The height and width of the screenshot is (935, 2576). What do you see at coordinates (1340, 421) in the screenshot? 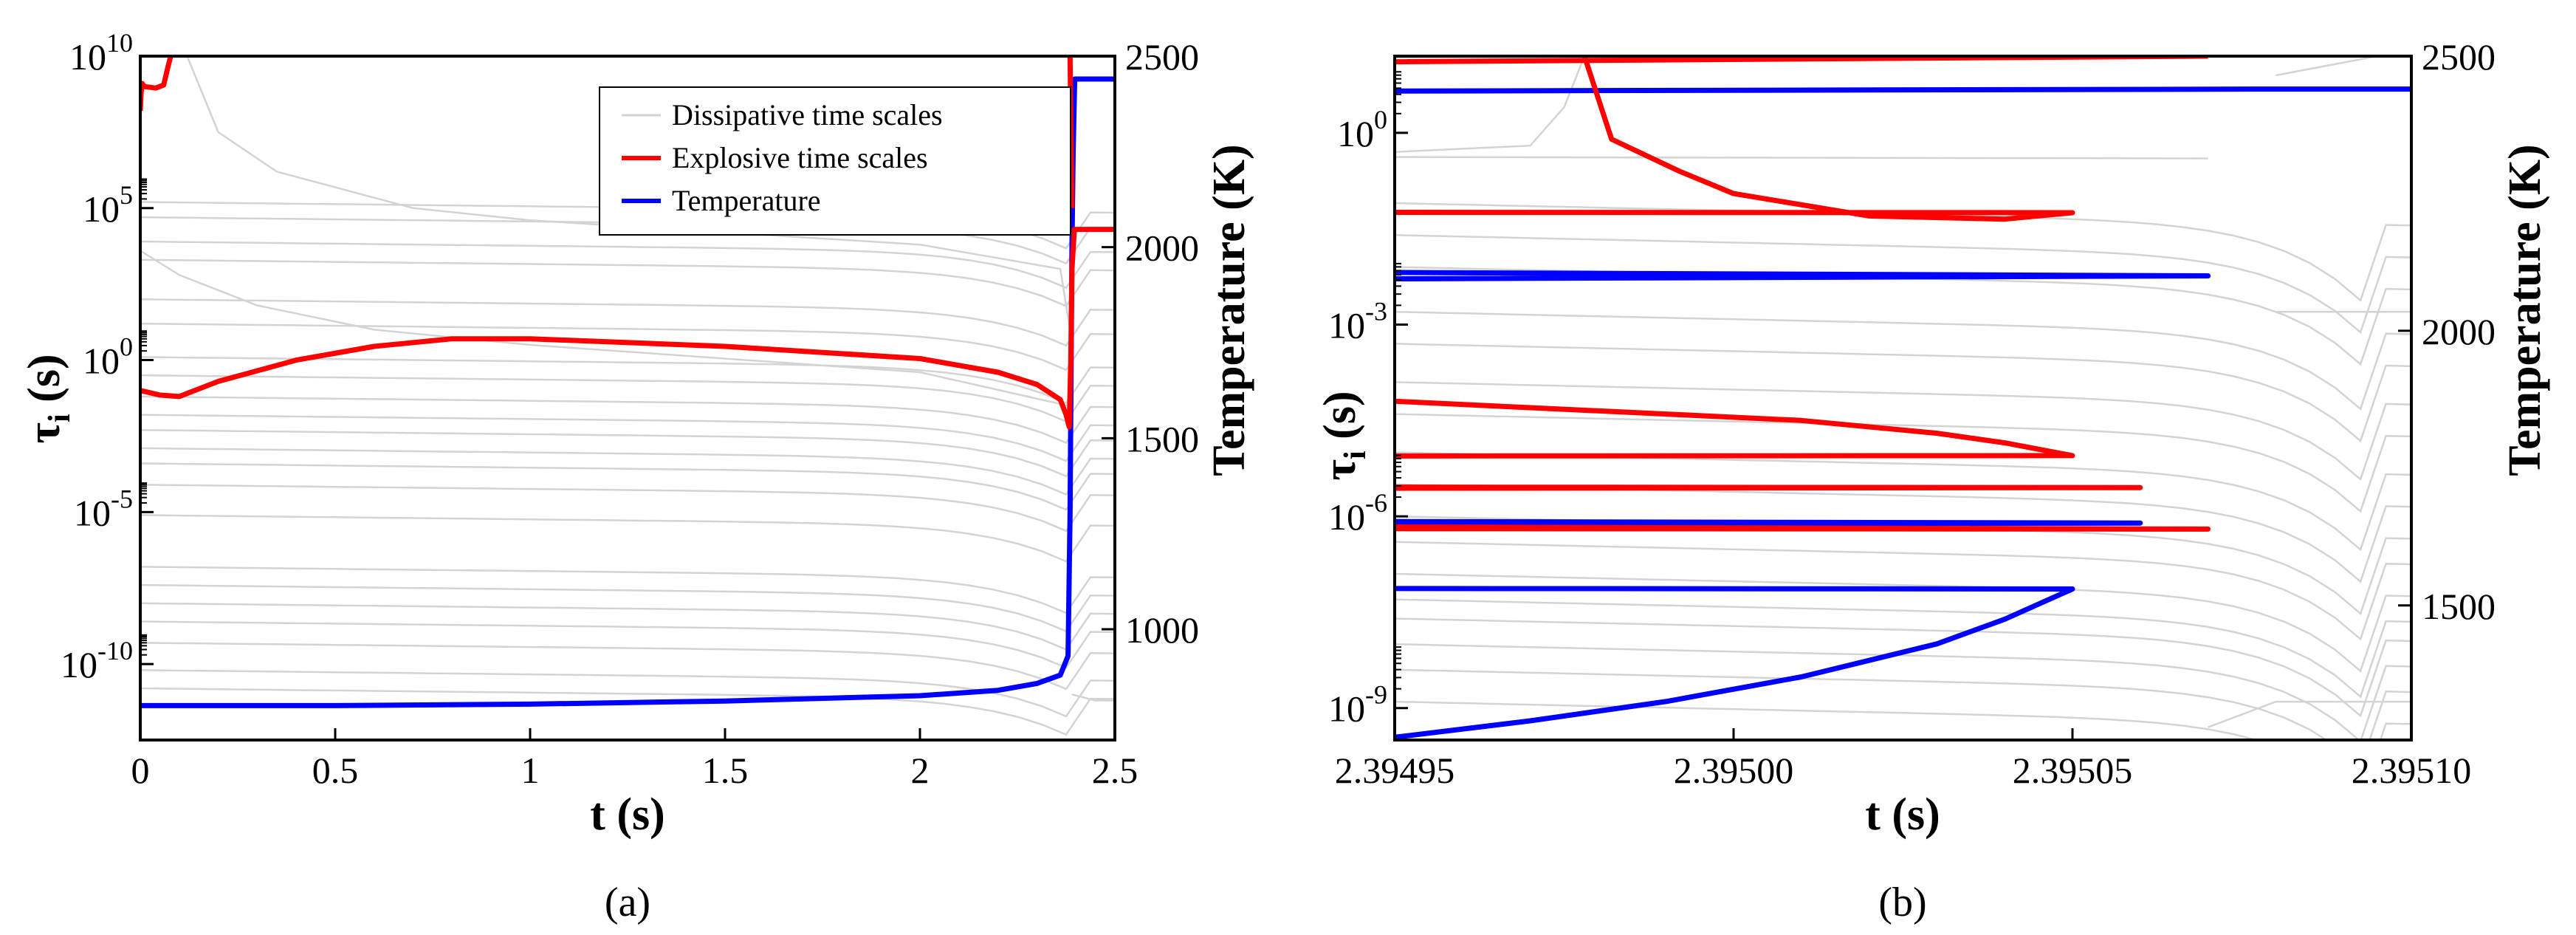
I see `panel-b-y-axis-title-unit: (s)` at bounding box center [1340, 421].